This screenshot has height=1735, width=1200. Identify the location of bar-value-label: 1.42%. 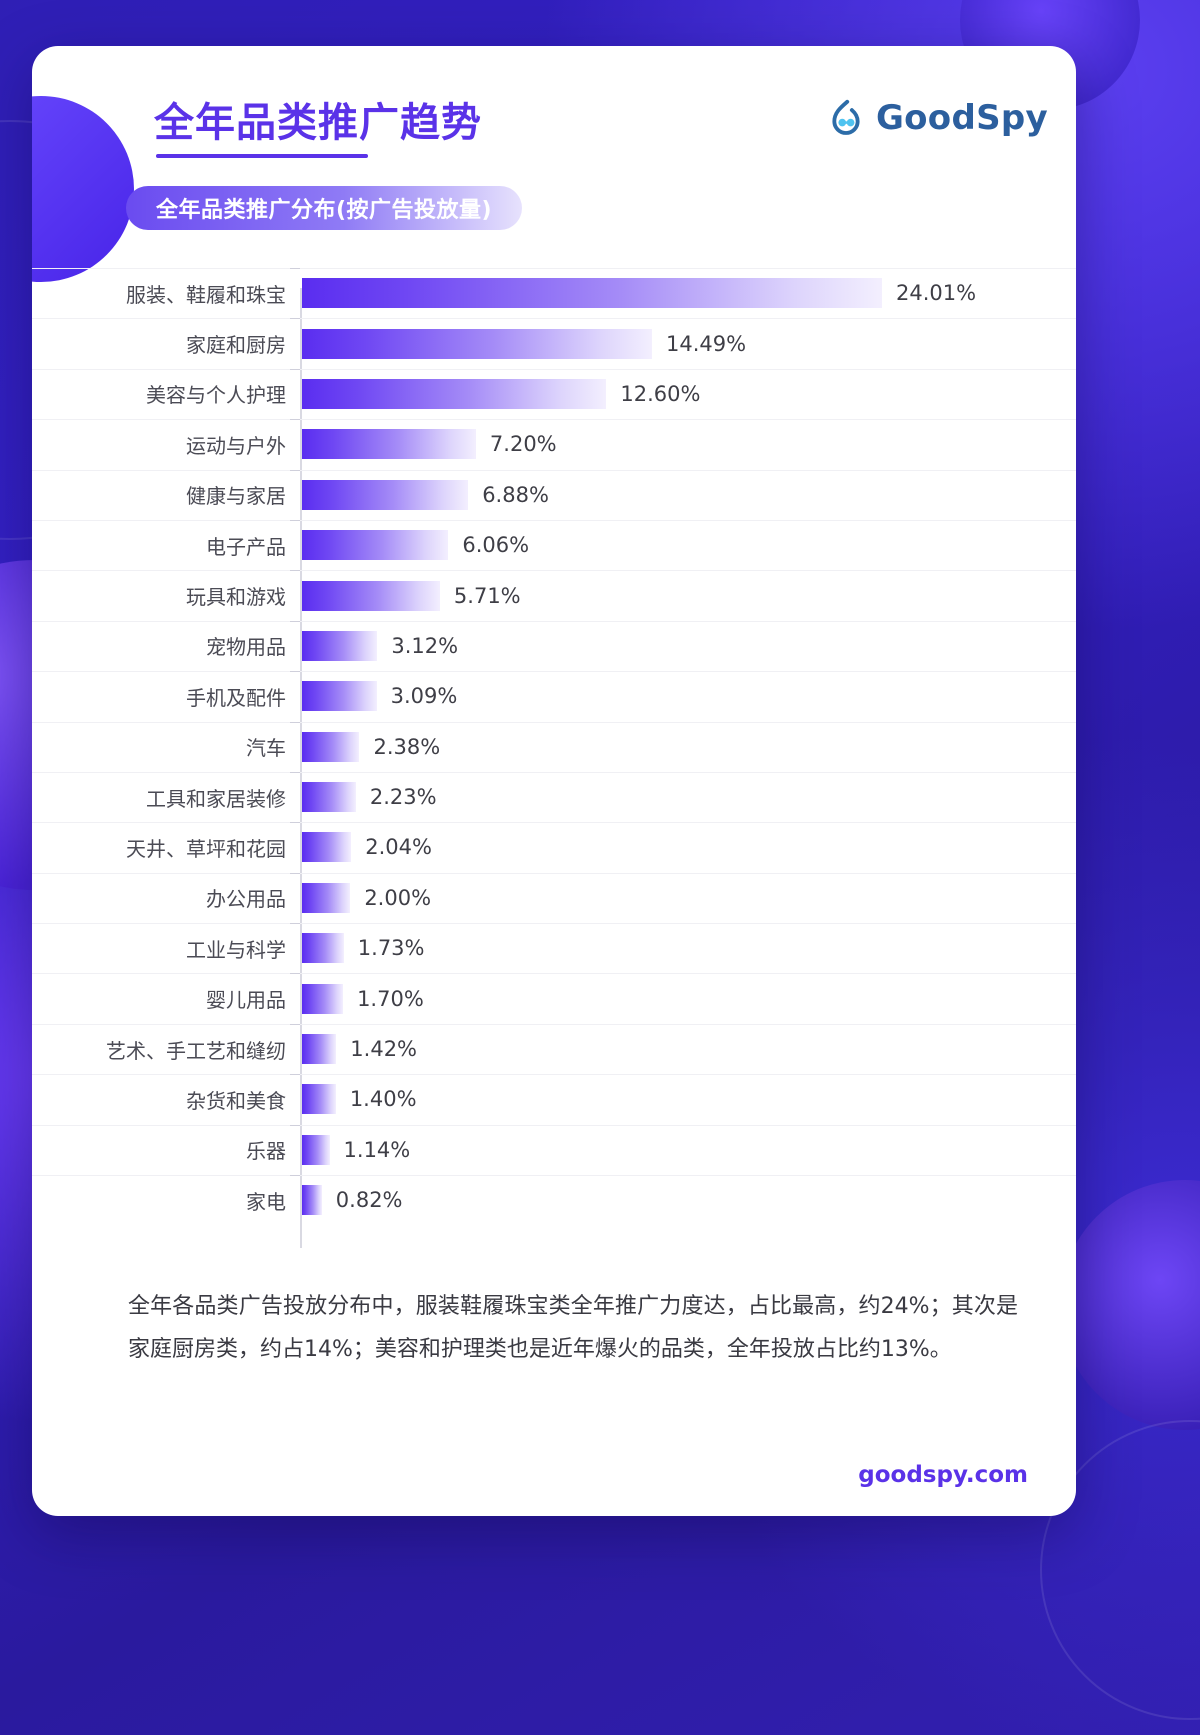
(384, 1049).